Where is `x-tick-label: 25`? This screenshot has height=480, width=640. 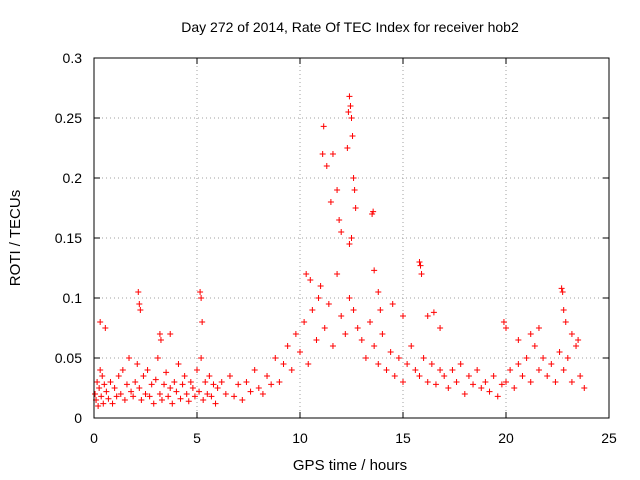 x-tick-label: 25 is located at coordinates (609, 438).